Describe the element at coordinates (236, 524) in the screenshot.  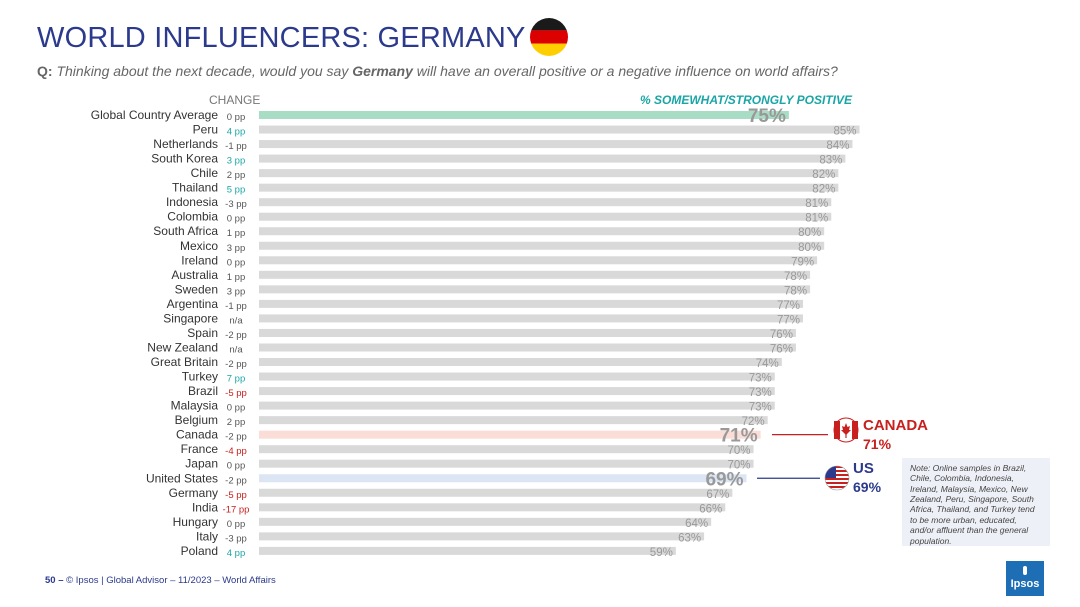
I see `change-label-hungary: 0 pp` at that location.